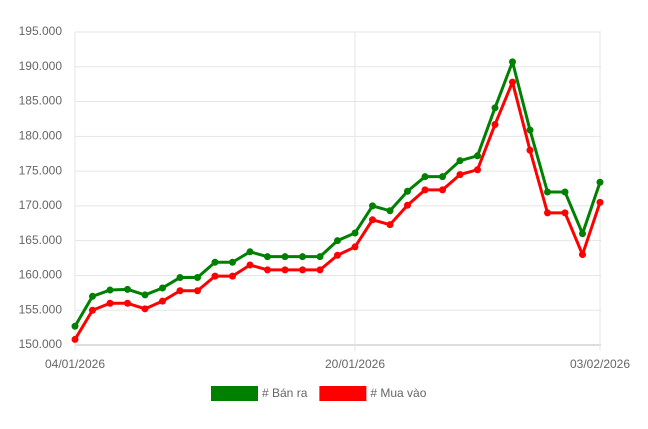 Image resolution: width=648 pixels, height=429 pixels. What do you see at coordinates (41, 309) in the screenshot?
I see `y-tick-label: 155.000` at bounding box center [41, 309].